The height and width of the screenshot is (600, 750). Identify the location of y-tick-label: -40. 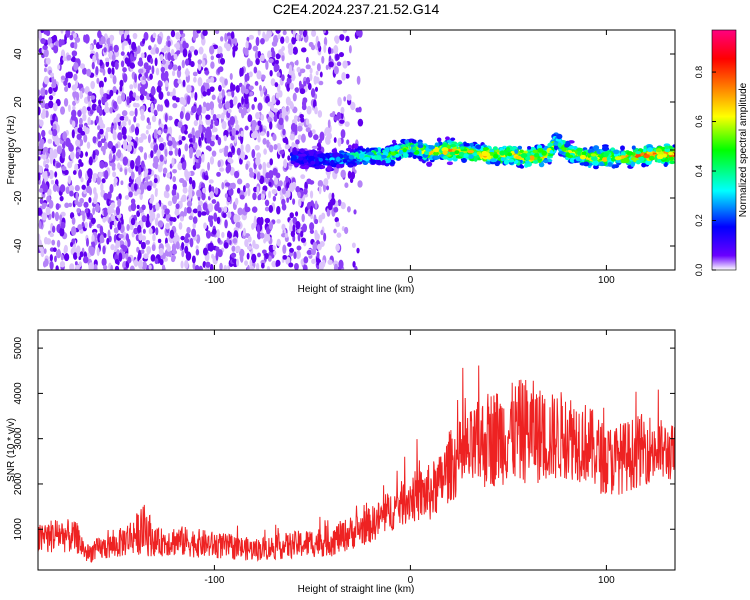
(18, 245).